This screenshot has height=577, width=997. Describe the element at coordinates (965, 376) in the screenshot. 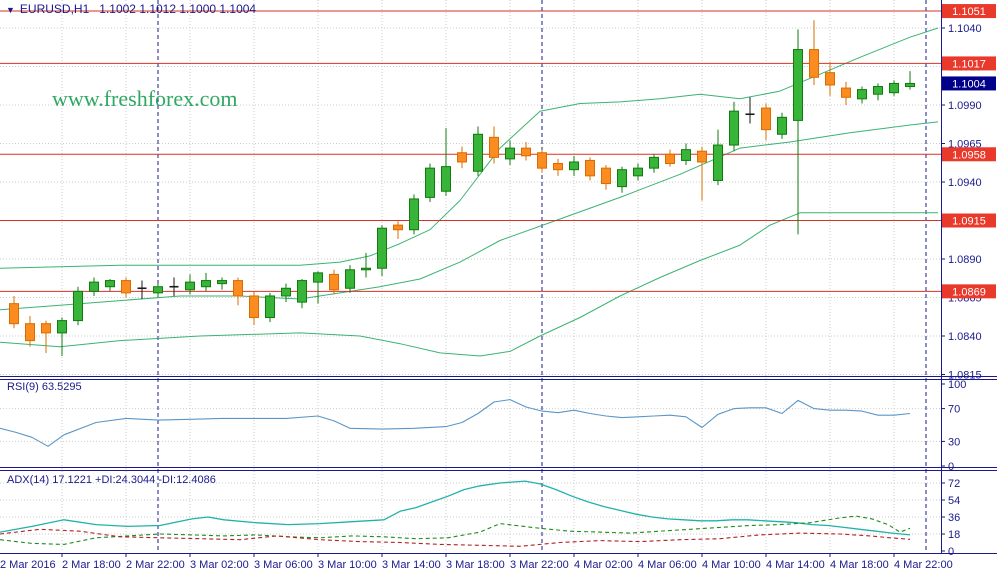

I see `price-axis-label: 1.0815` at that location.